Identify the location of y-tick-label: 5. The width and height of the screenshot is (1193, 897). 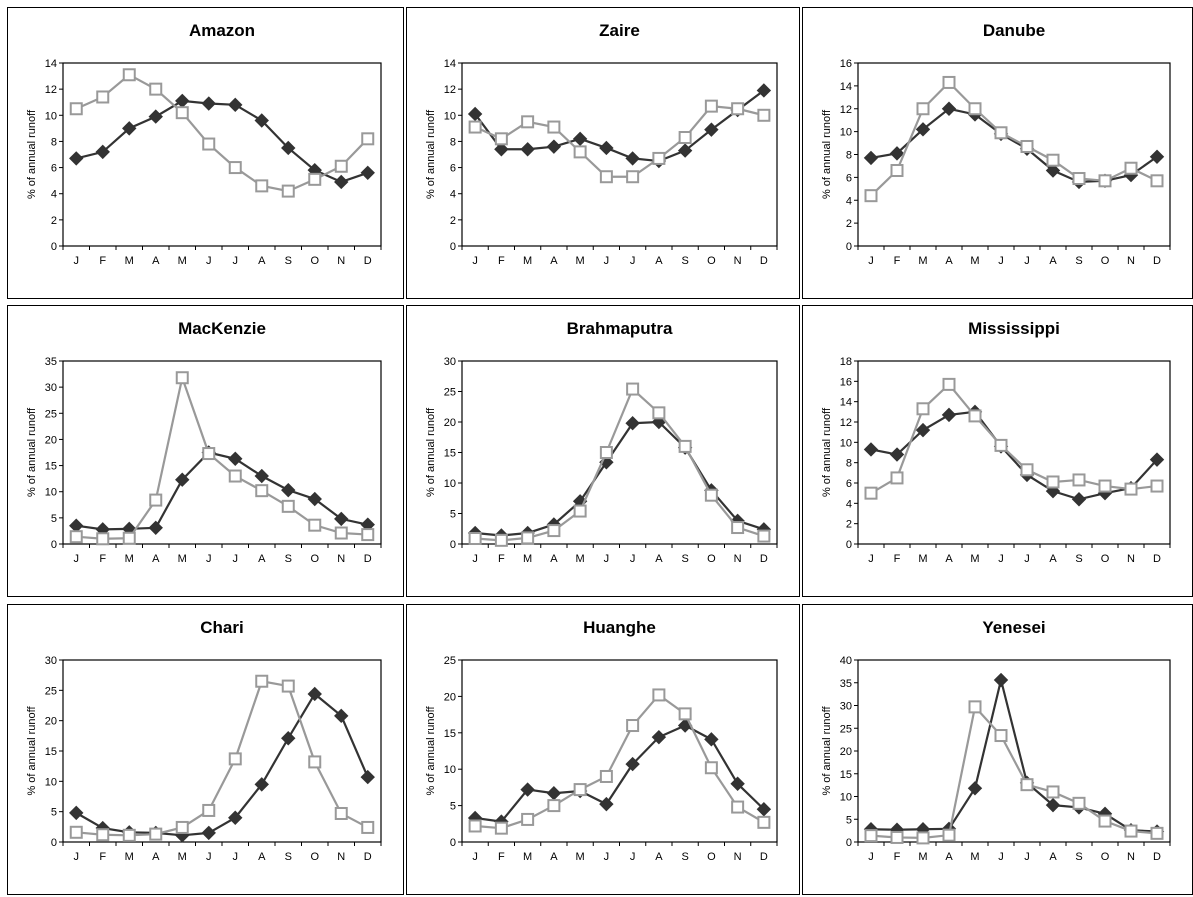
(54, 813).